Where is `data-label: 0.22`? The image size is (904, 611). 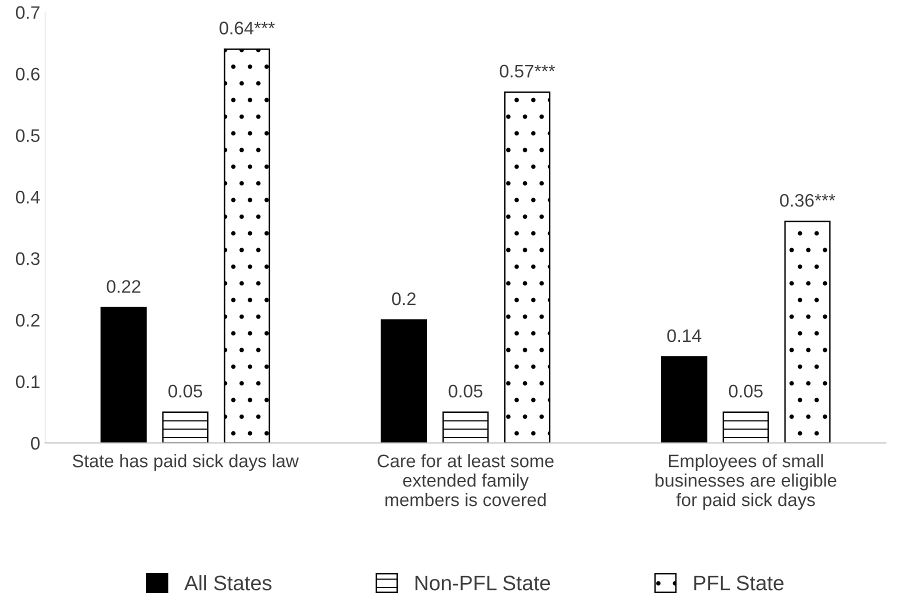
data-label: 0.22 is located at coordinates (123, 286).